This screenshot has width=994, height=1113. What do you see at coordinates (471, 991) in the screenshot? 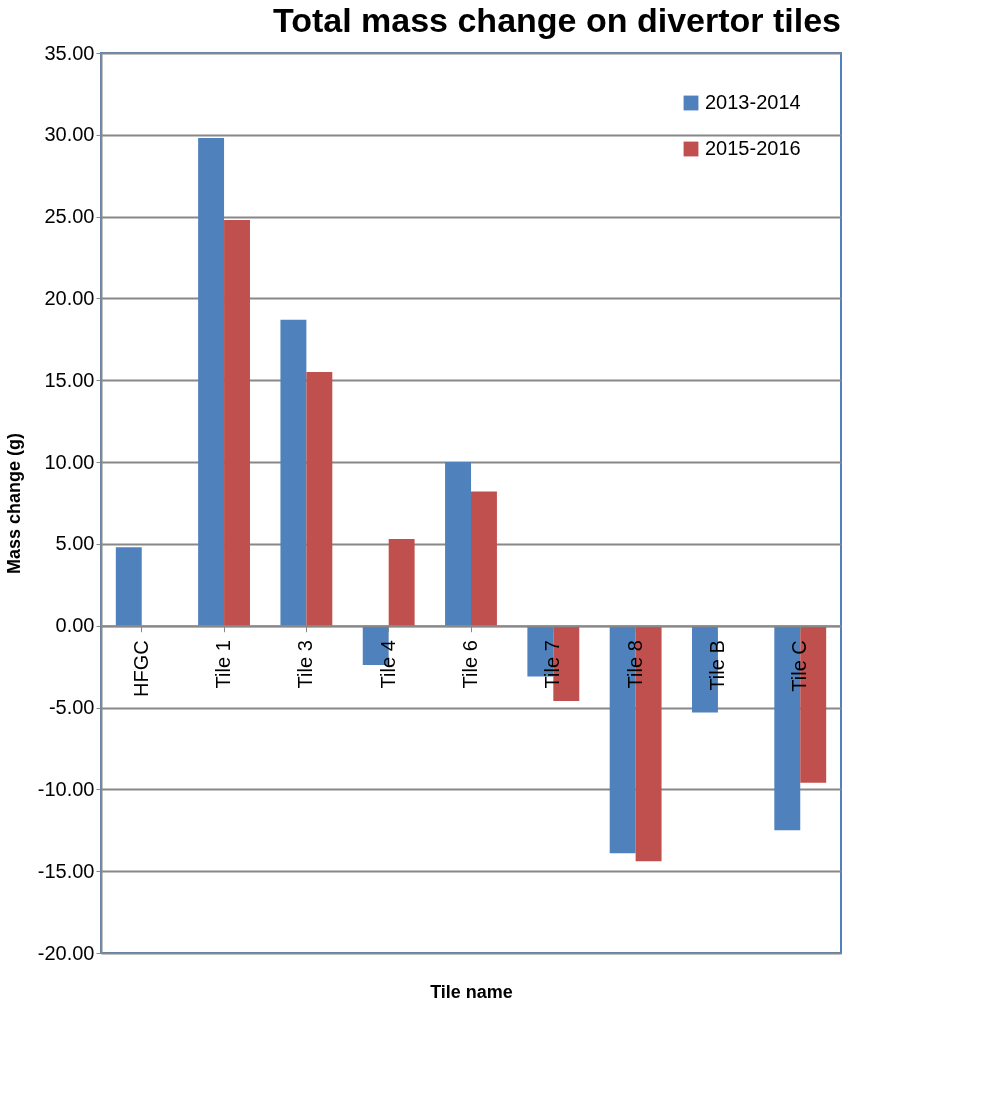
I see `x-axis-title: Tile name` at bounding box center [471, 991].